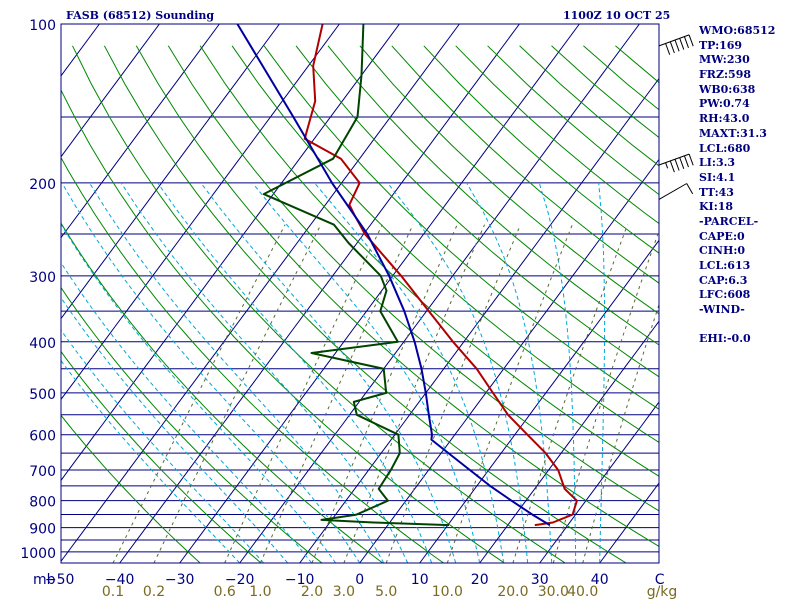 This screenshot has width=800, height=600. What do you see at coordinates (724, 104) in the screenshot?
I see `index-line: PW:0.74` at bounding box center [724, 104].